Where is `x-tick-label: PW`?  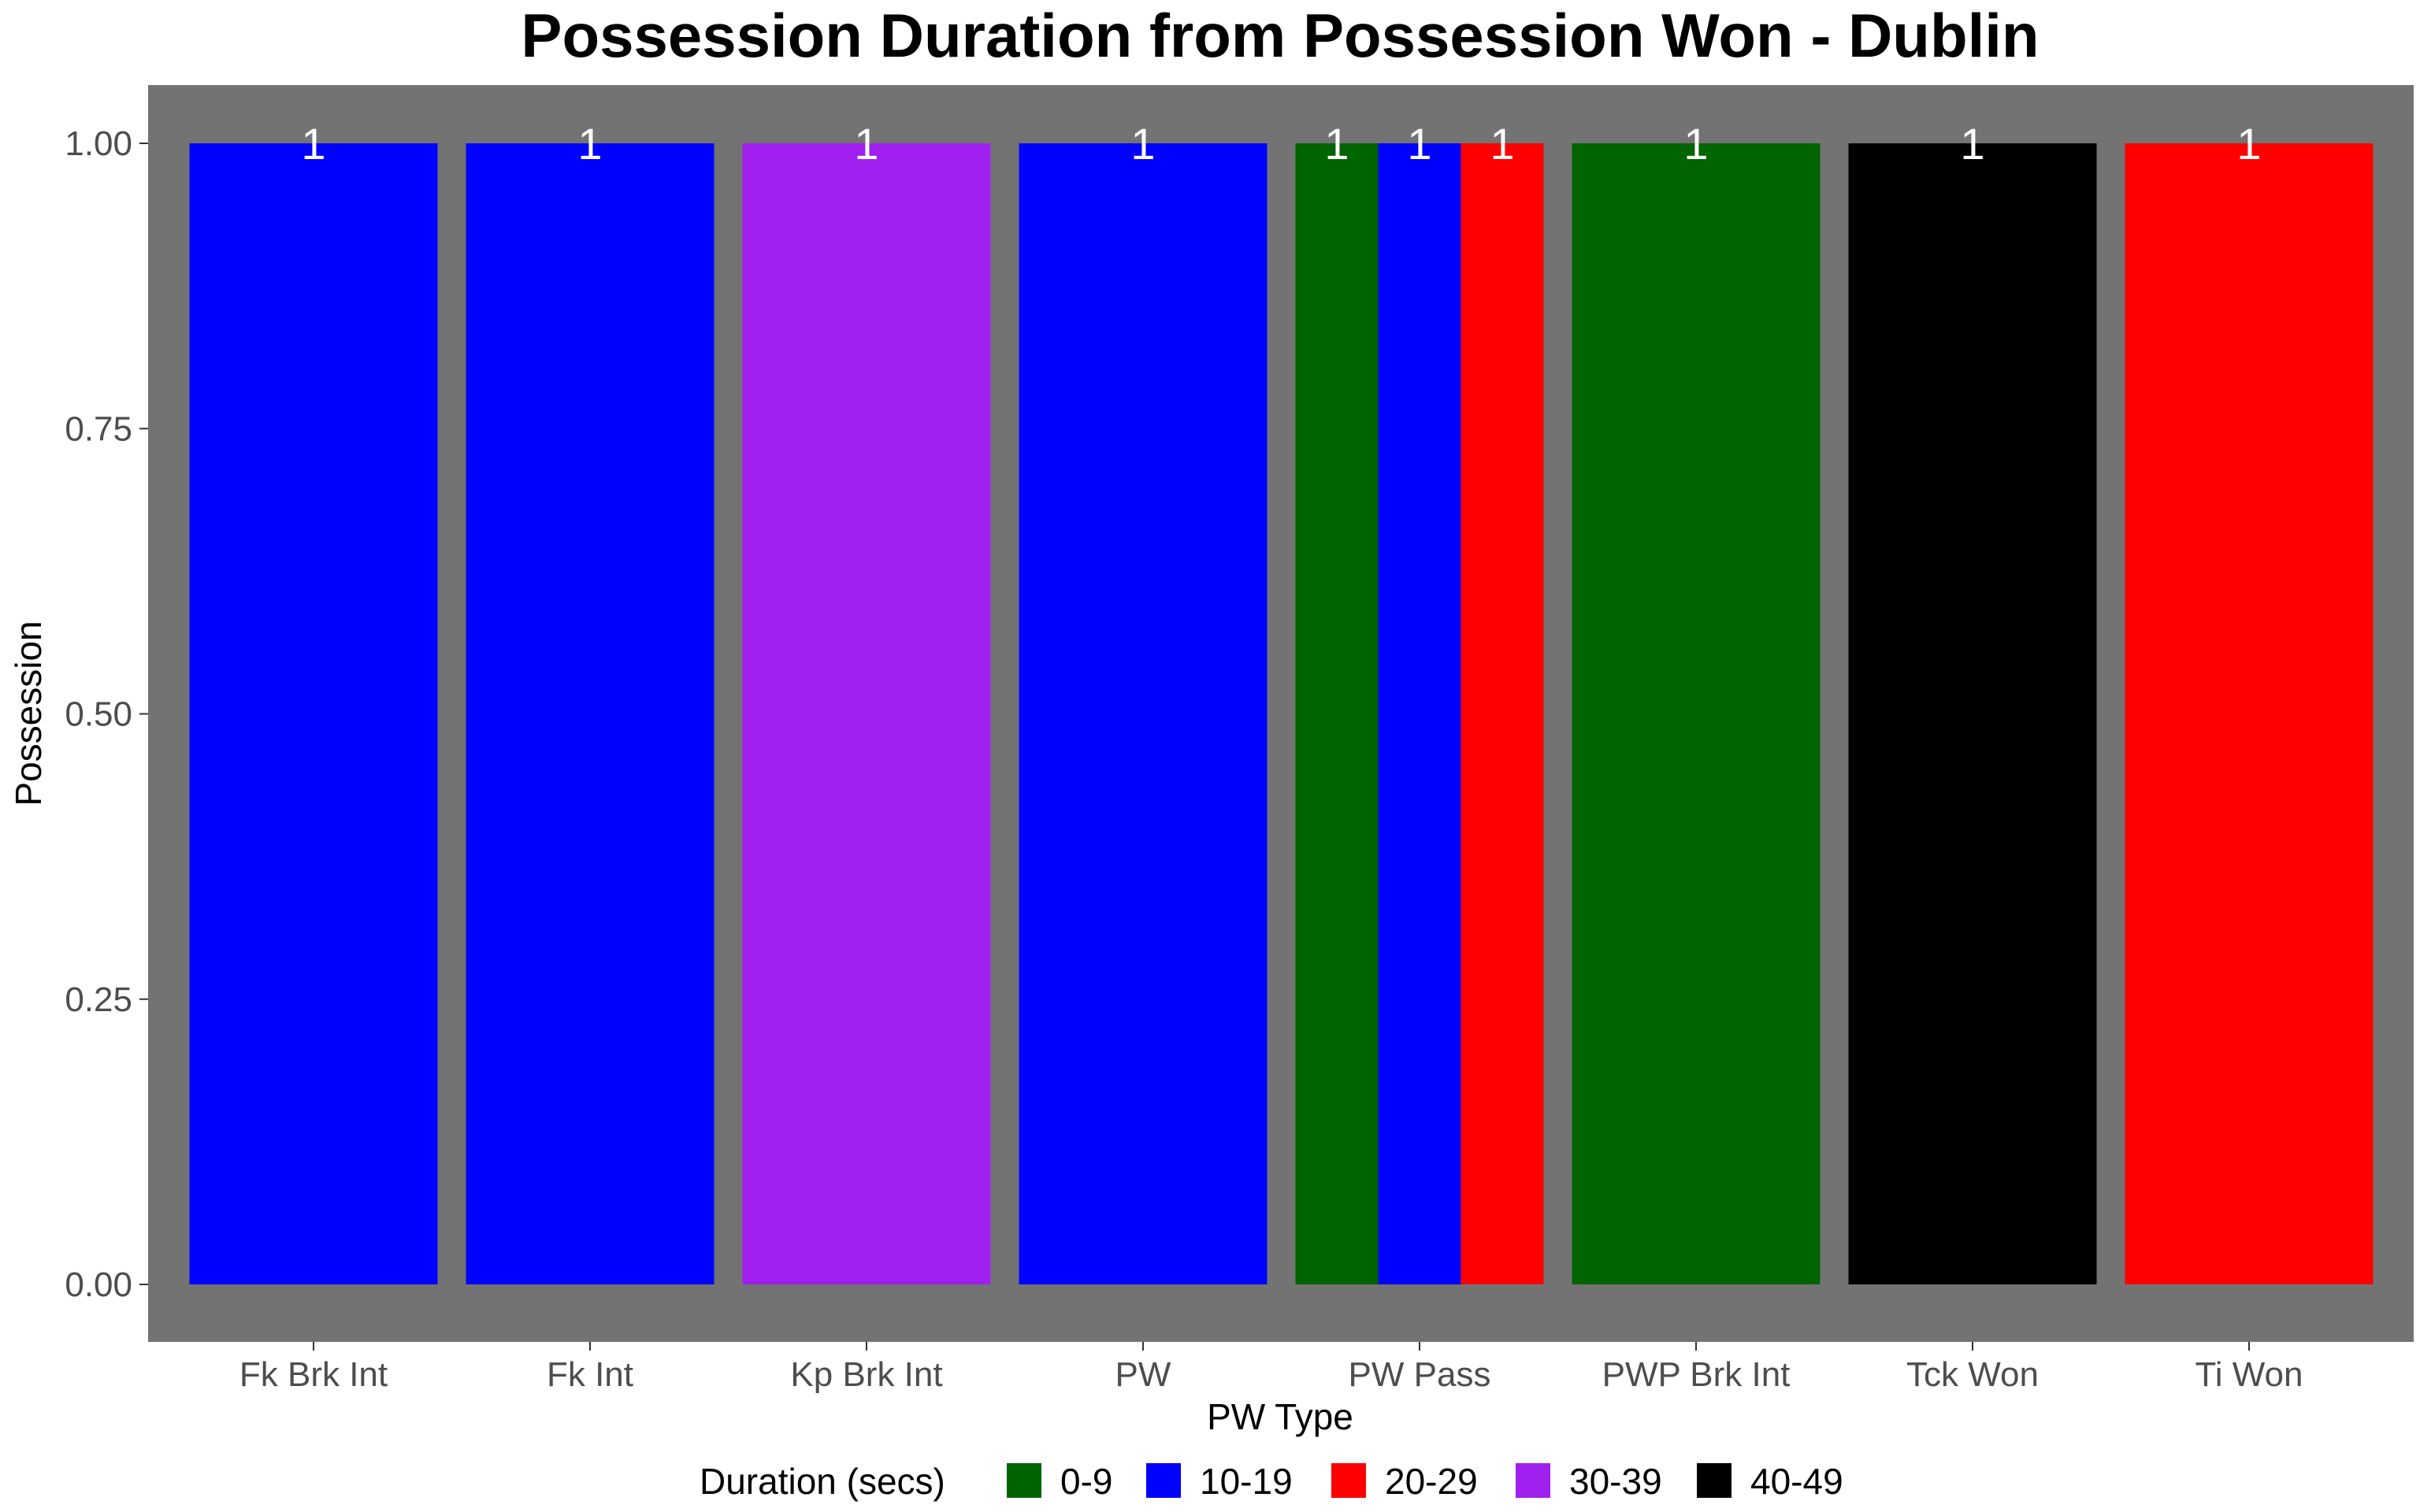 x-tick-label: PW is located at coordinates (1143, 1374).